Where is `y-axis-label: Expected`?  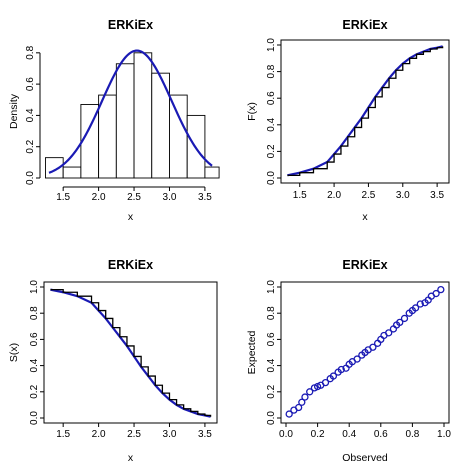
y-axis-label: Expected is located at coordinates (252, 352).